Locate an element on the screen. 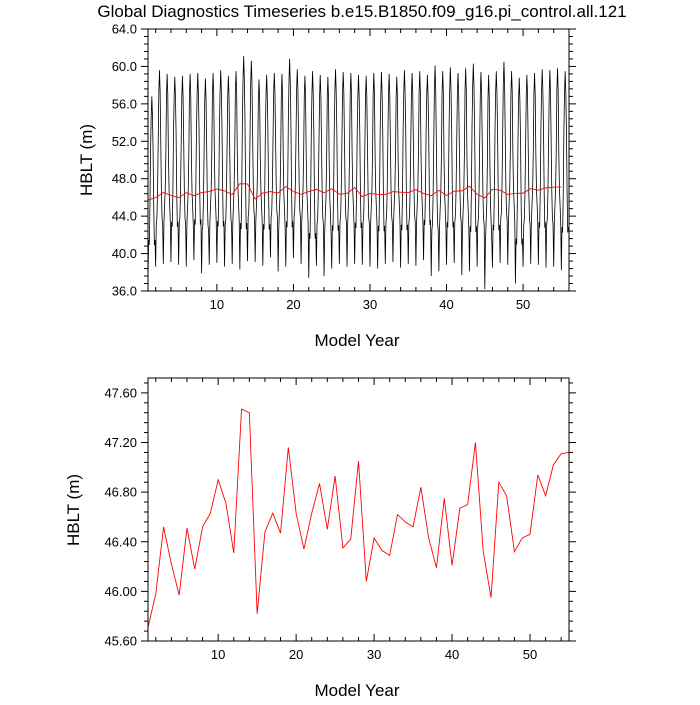 The height and width of the screenshot is (705, 700). top-y-tick-label: 64.0 is located at coordinates (124, 29).